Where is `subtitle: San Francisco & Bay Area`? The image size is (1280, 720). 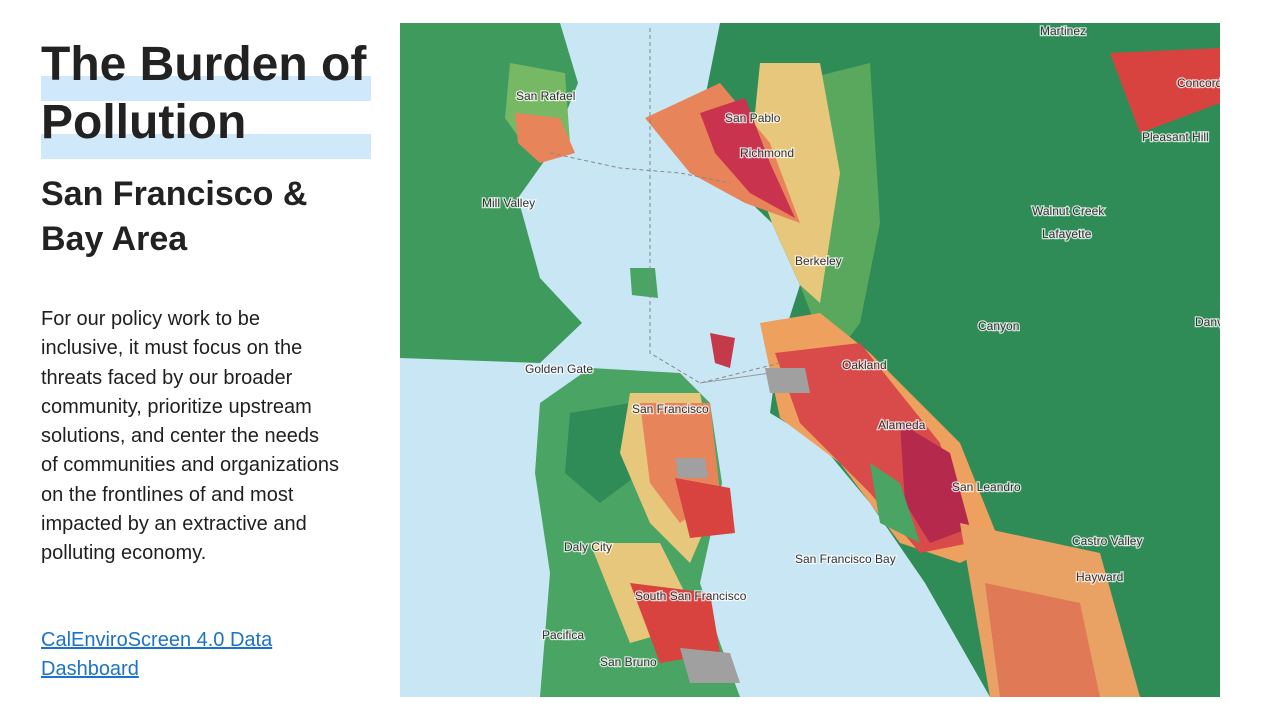 subtitle: San Francisco & Bay Area is located at coordinates (174, 216).